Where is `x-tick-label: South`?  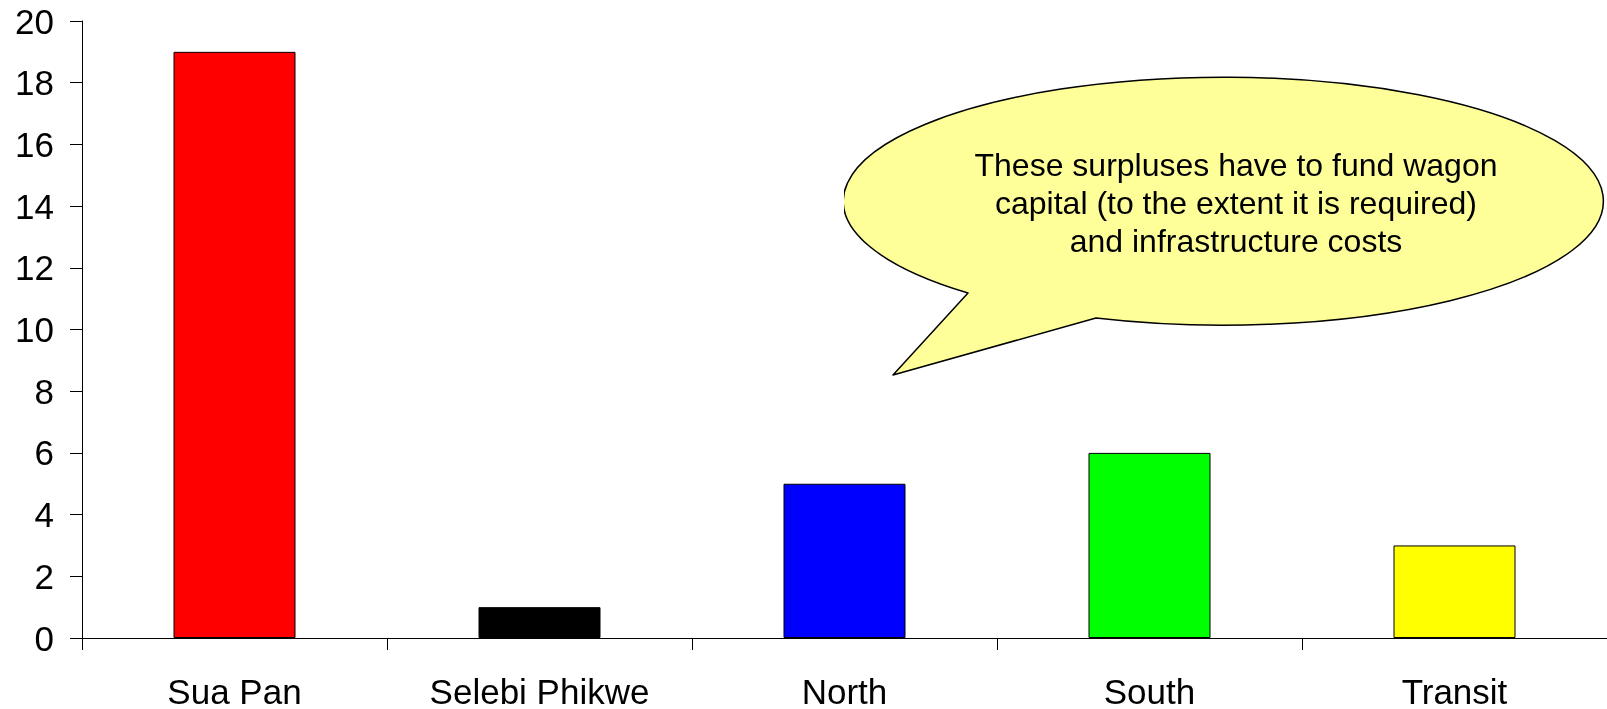
x-tick-label: South is located at coordinates (1149, 690).